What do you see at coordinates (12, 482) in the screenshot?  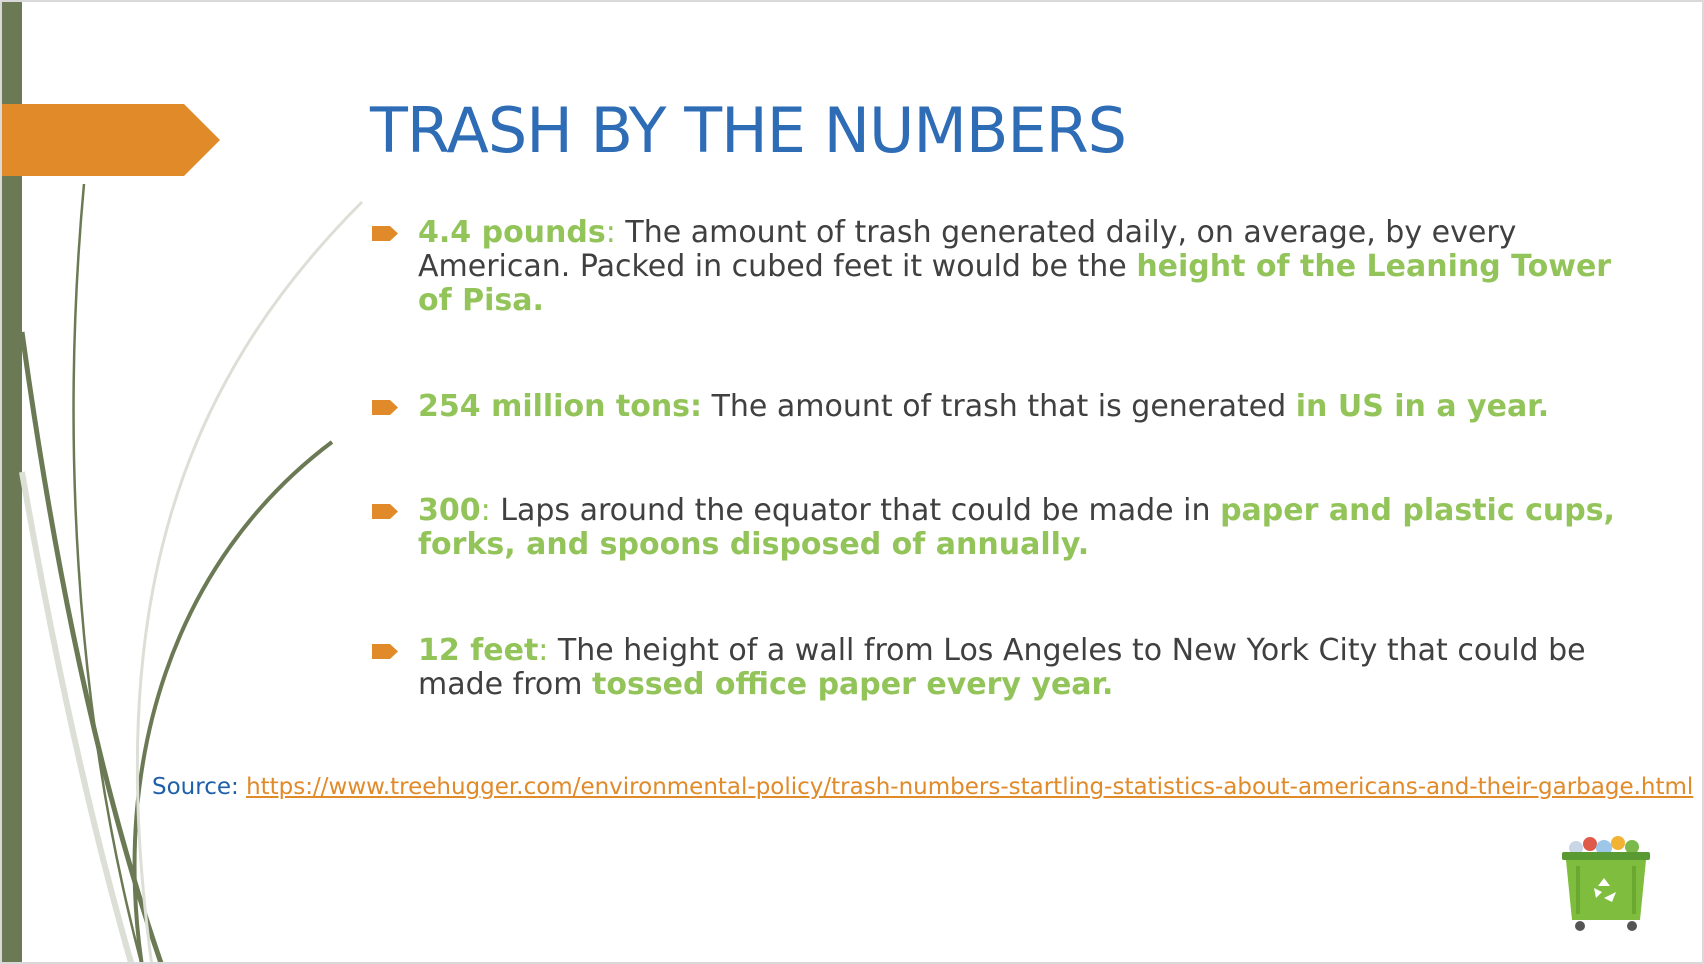 I see `left-accent-bar` at bounding box center [12, 482].